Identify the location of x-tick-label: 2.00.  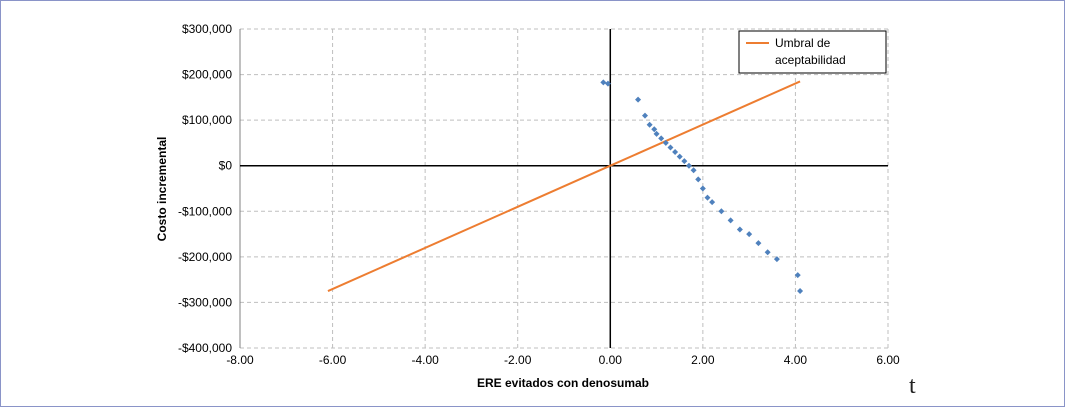
(703, 360).